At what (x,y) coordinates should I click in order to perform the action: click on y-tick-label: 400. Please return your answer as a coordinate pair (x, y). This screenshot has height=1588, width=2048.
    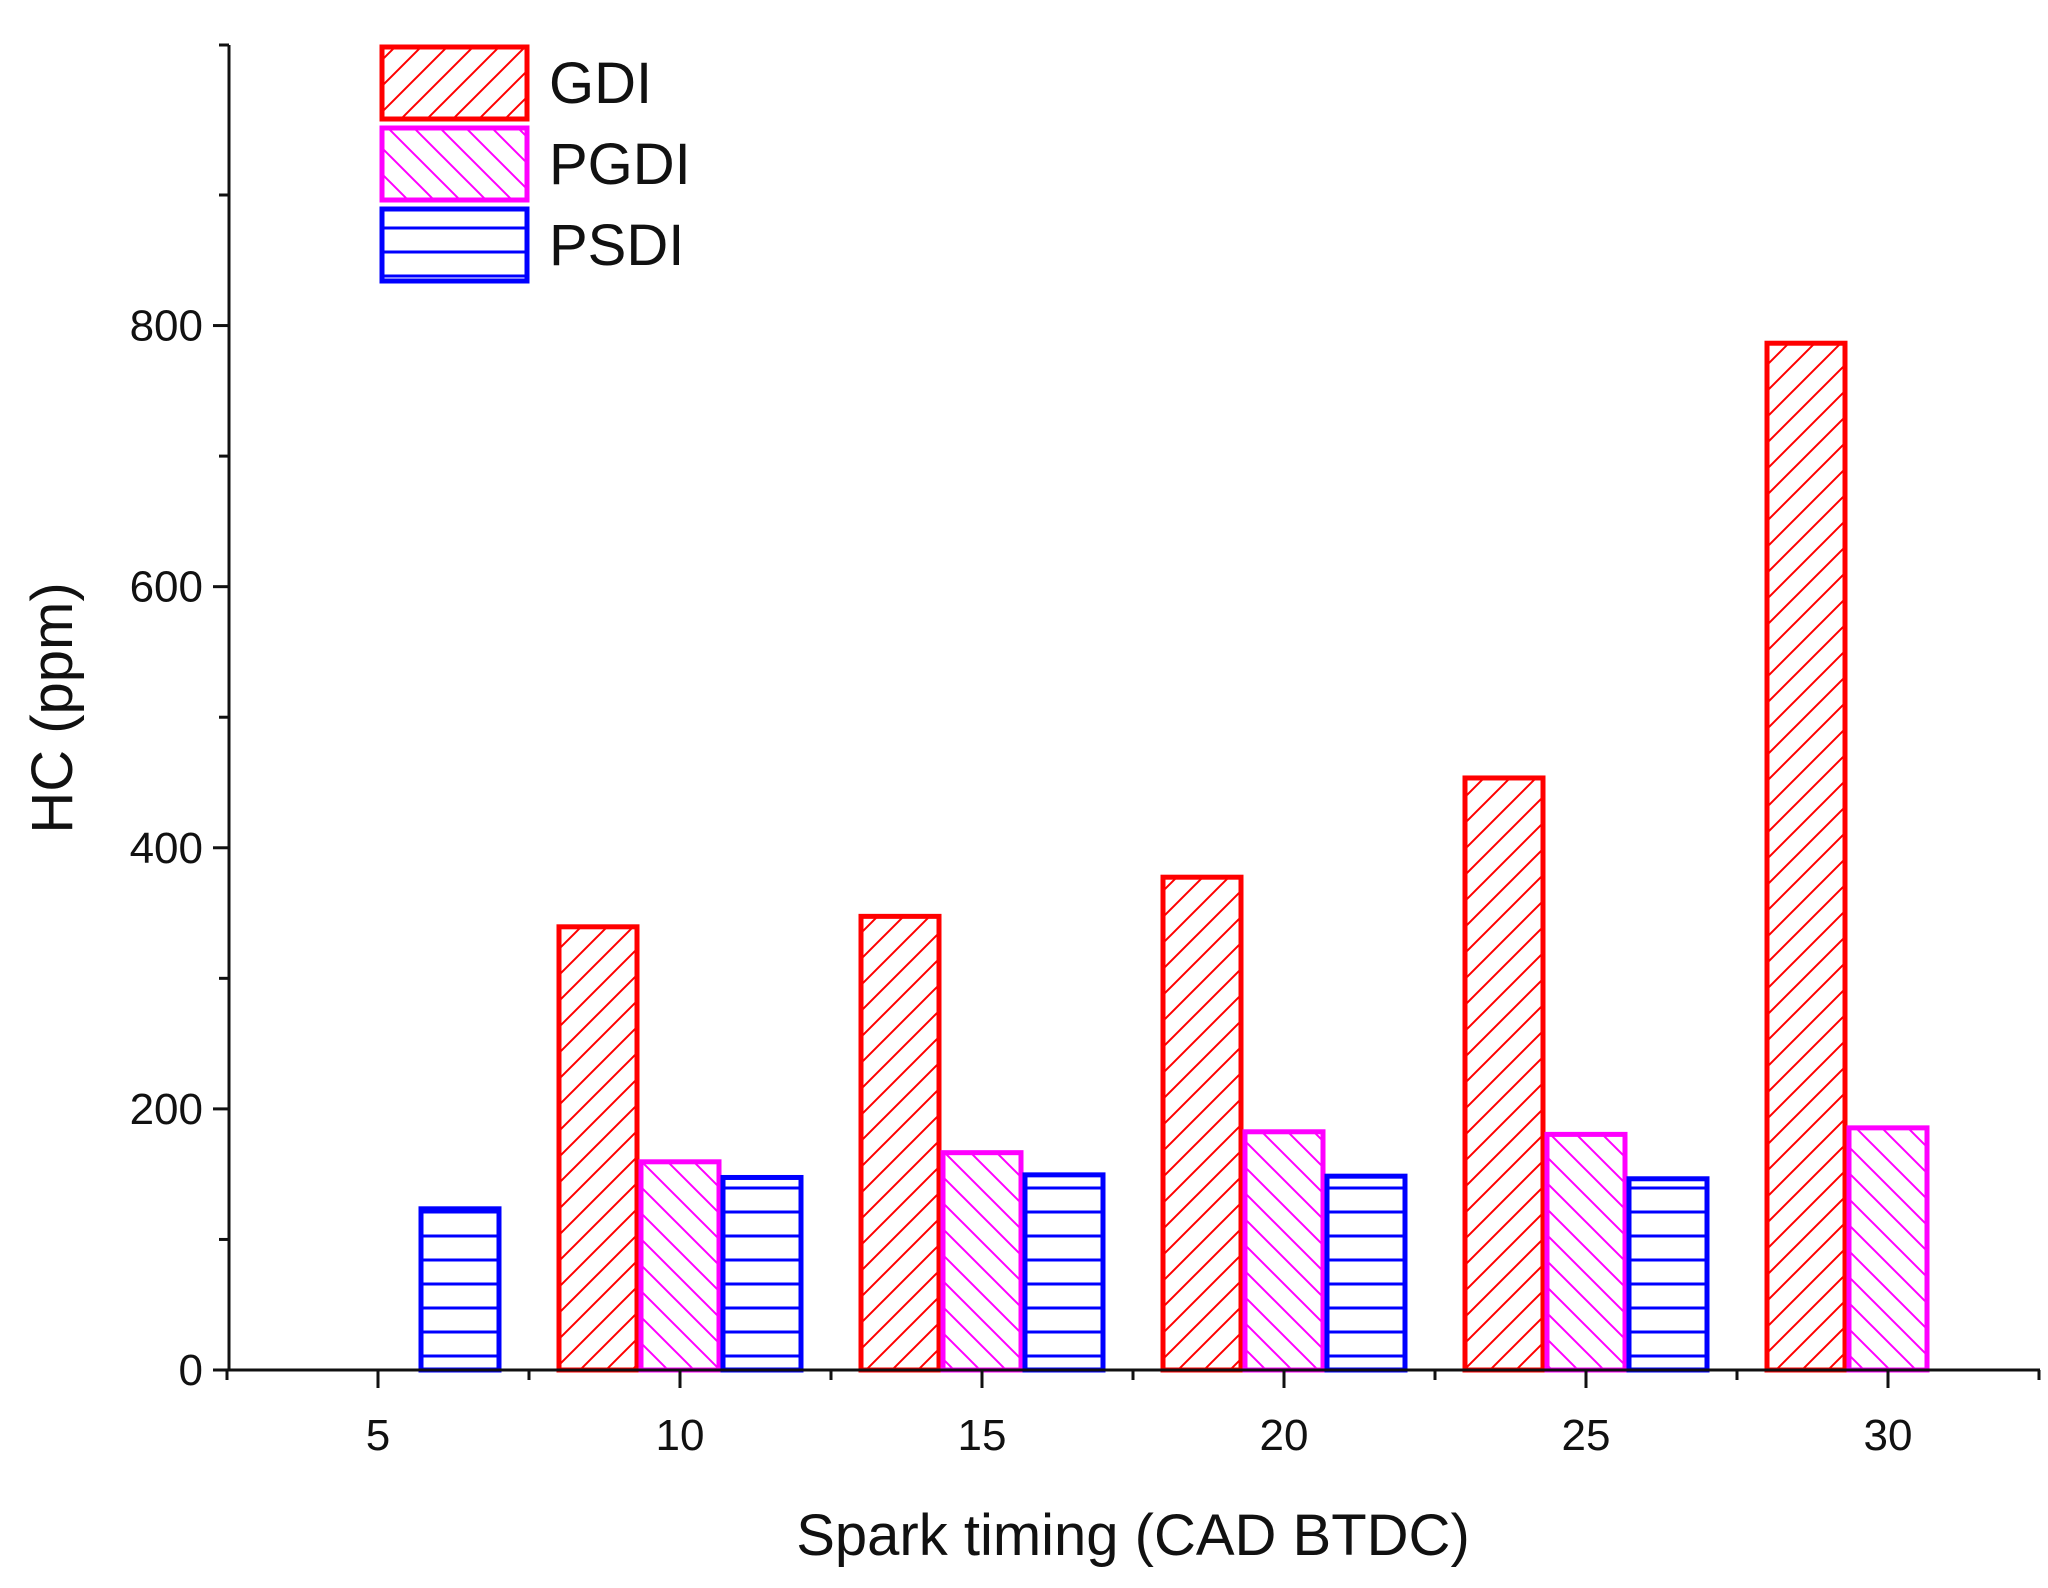
    Looking at the image, I should click on (166, 848).